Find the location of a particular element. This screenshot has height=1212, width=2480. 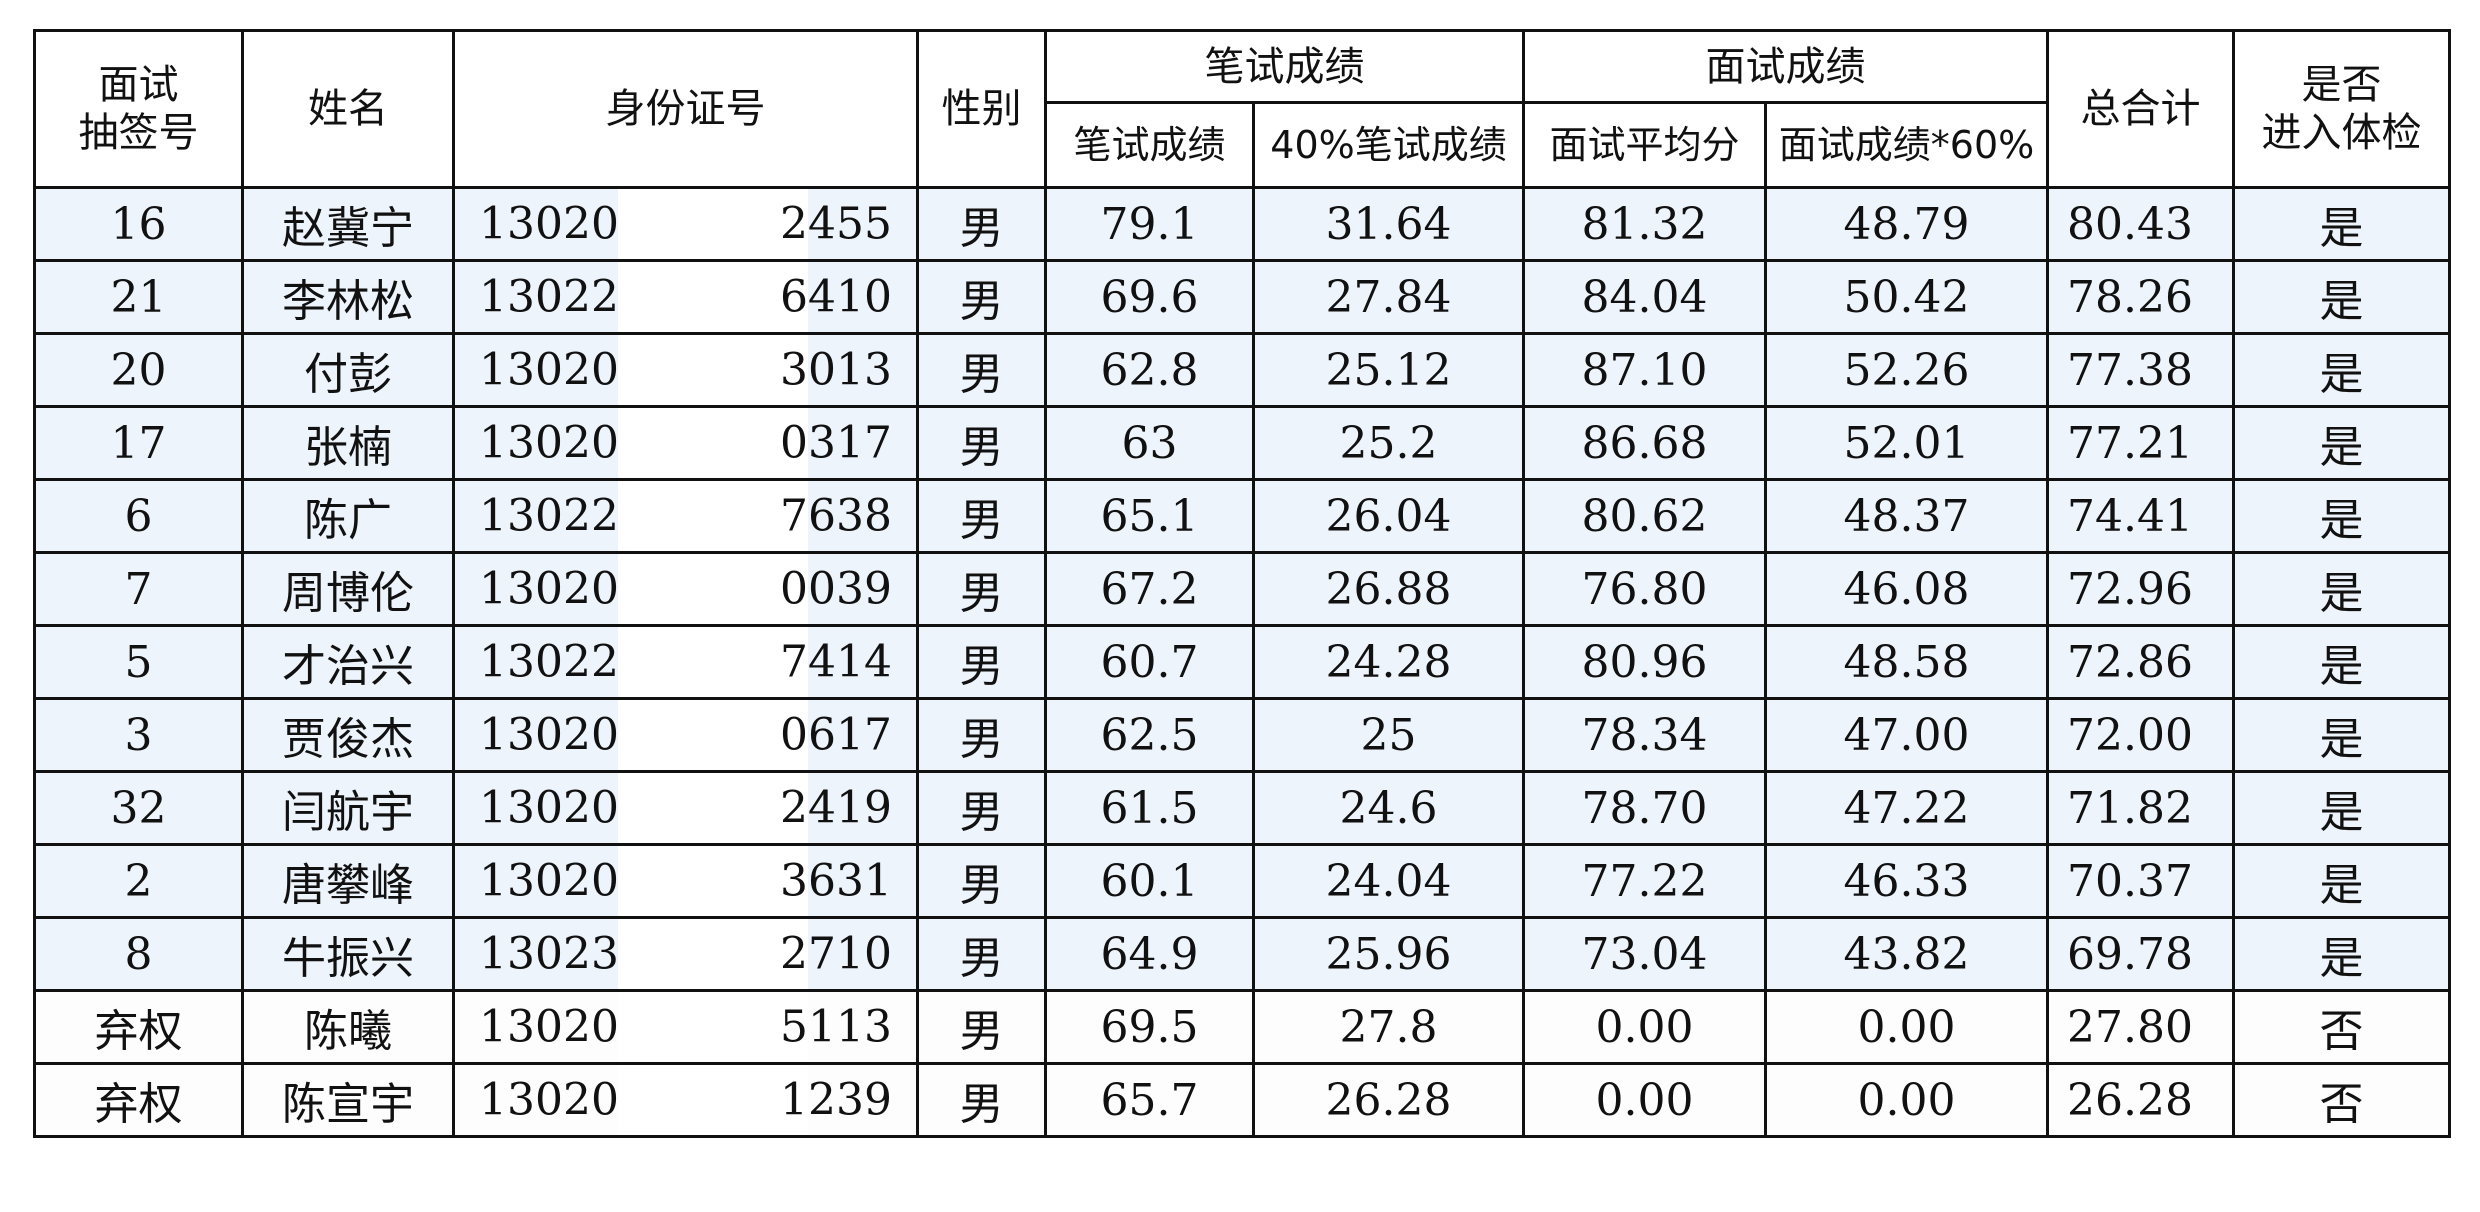

table-row: 8 牛振兴 130230 2710 男 64.9 25.96 73.04 43.82 69.78 是 is located at coordinates (1242, 954).